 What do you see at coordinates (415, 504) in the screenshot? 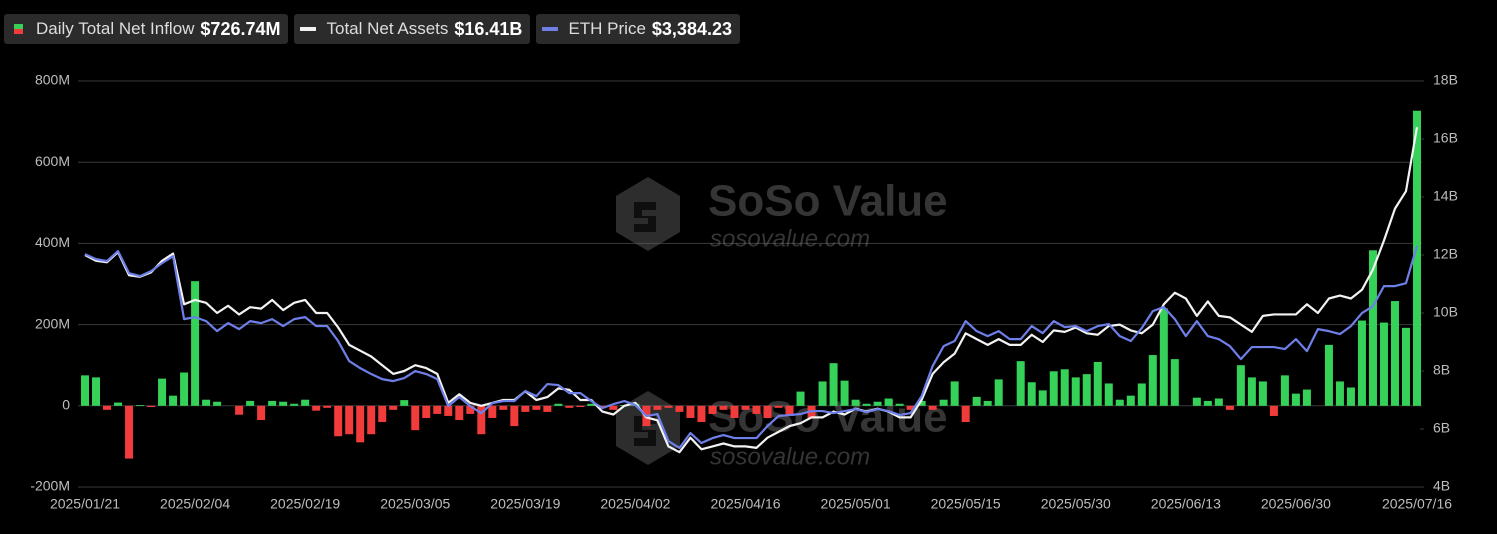
I see `x-tick-label: 2025/03/05` at bounding box center [415, 504].